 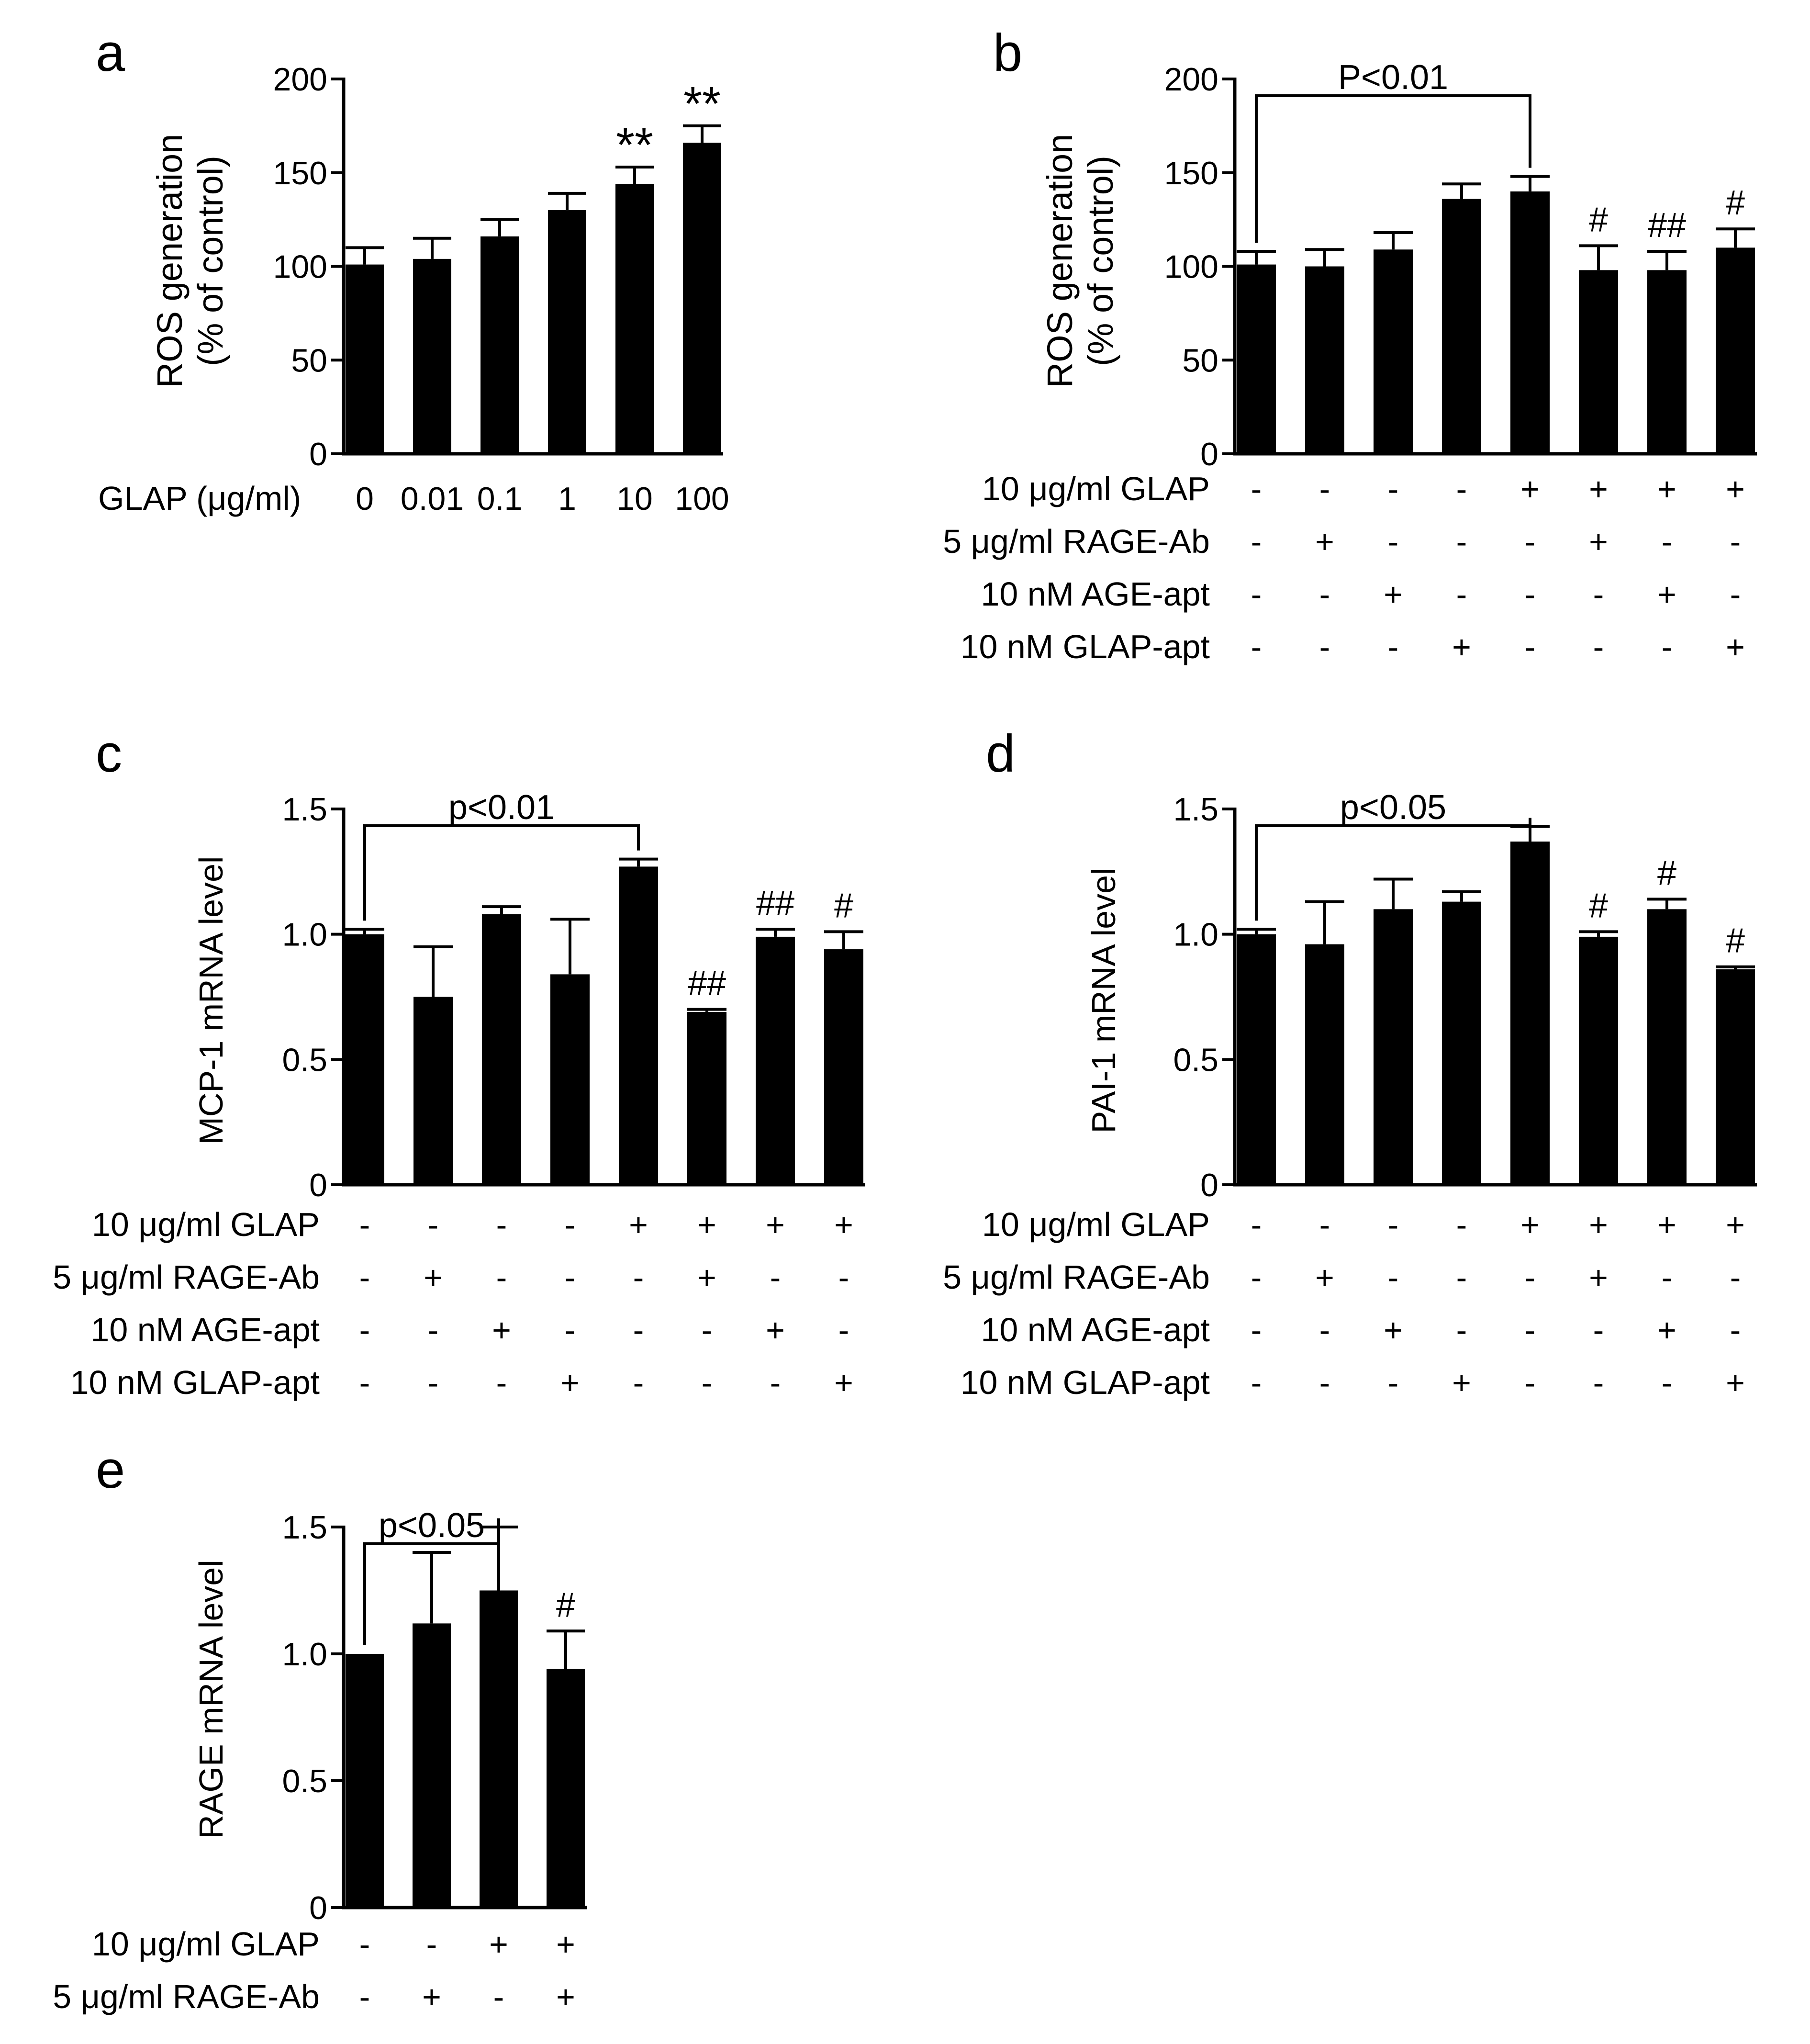 What do you see at coordinates (1095, 1330) in the screenshot?
I see `treatment-row-label: 10 nM AGE-apt` at bounding box center [1095, 1330].